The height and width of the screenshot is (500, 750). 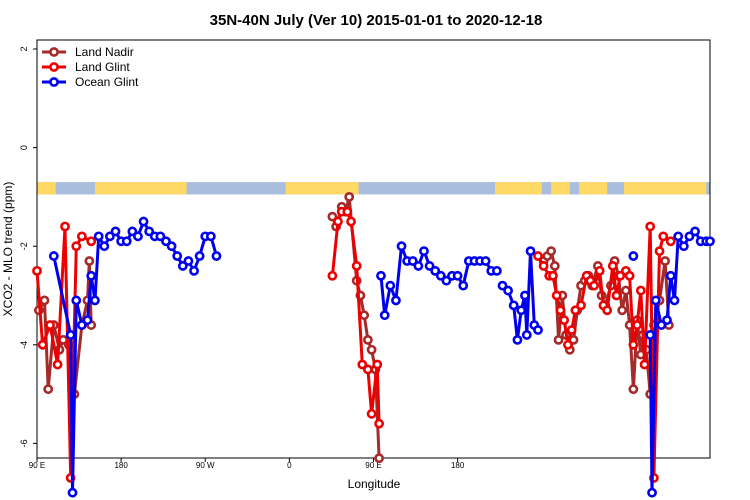 I want to click on legend-land-glint-label: Land Glint, so click(x=102, y=67).